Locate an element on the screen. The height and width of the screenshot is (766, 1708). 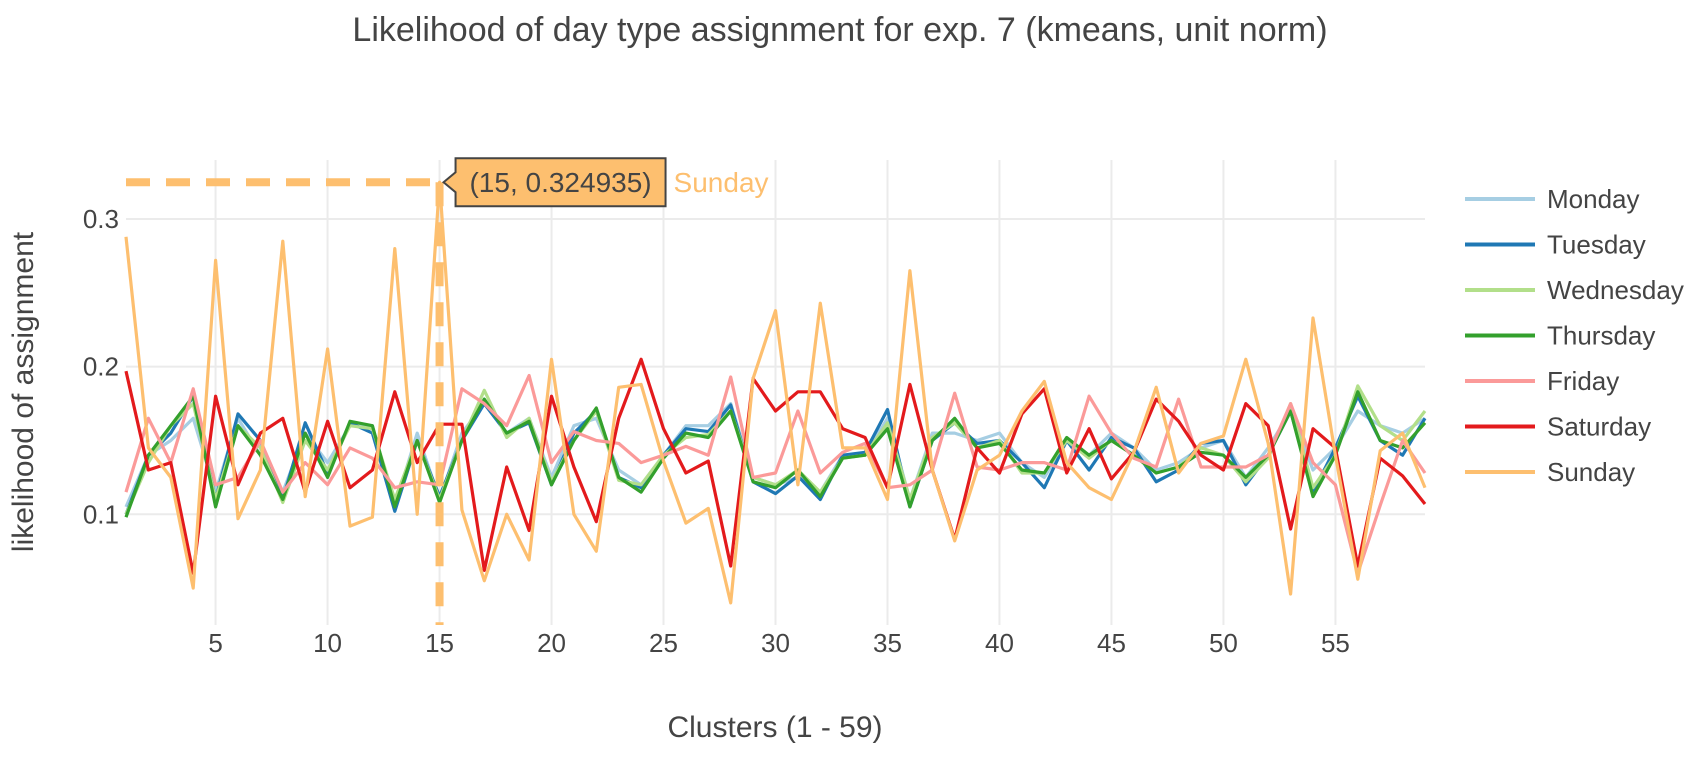
legend-item-sunday: Sunday is located at coordinates (1550, 472).